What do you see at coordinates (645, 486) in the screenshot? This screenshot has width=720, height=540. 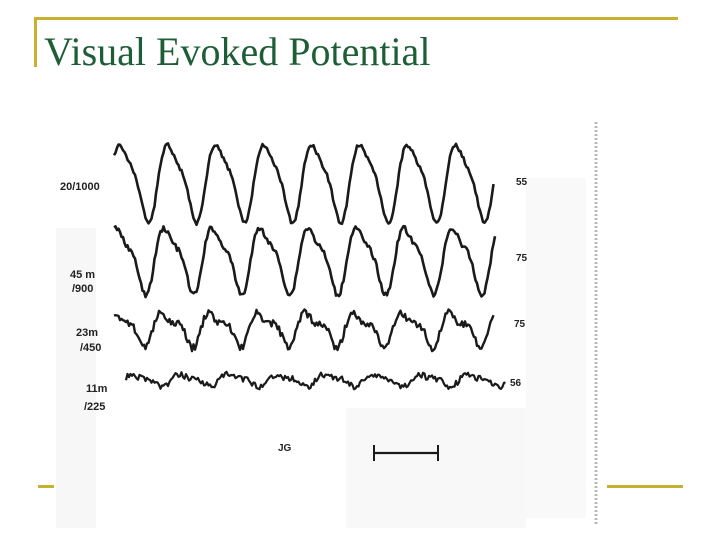 I see `slide-frame-bottom-right-rule` at bounding box center [645, 486].